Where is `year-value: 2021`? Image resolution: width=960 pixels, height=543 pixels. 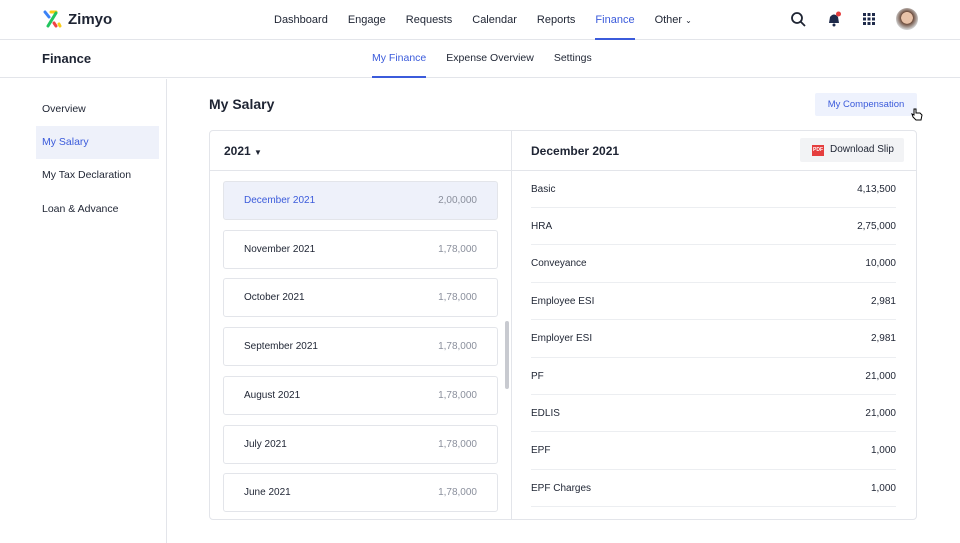
year-value: 2021 is located at coordinates (237, 151).